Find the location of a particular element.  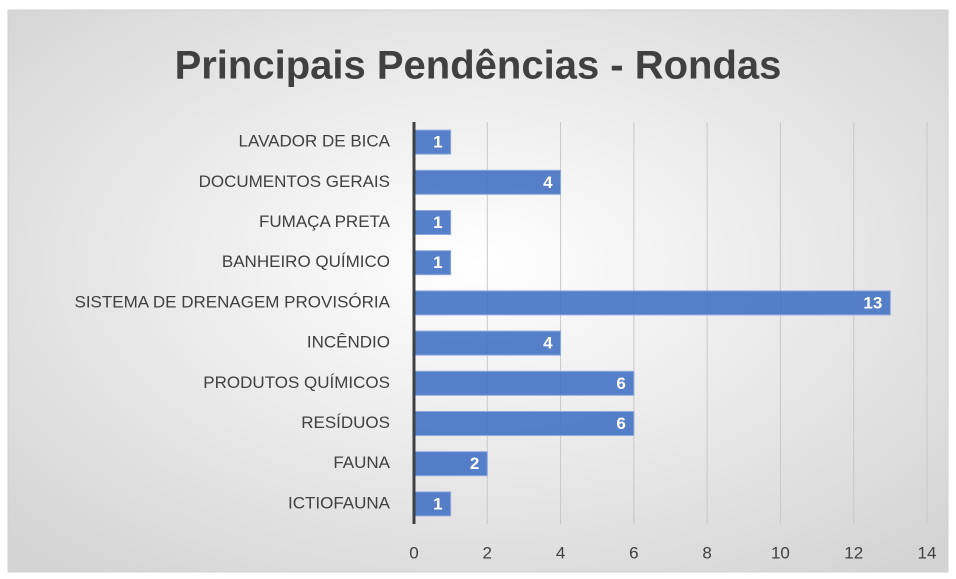

x-tick-label: 6 is located at coordinates (633, 552).